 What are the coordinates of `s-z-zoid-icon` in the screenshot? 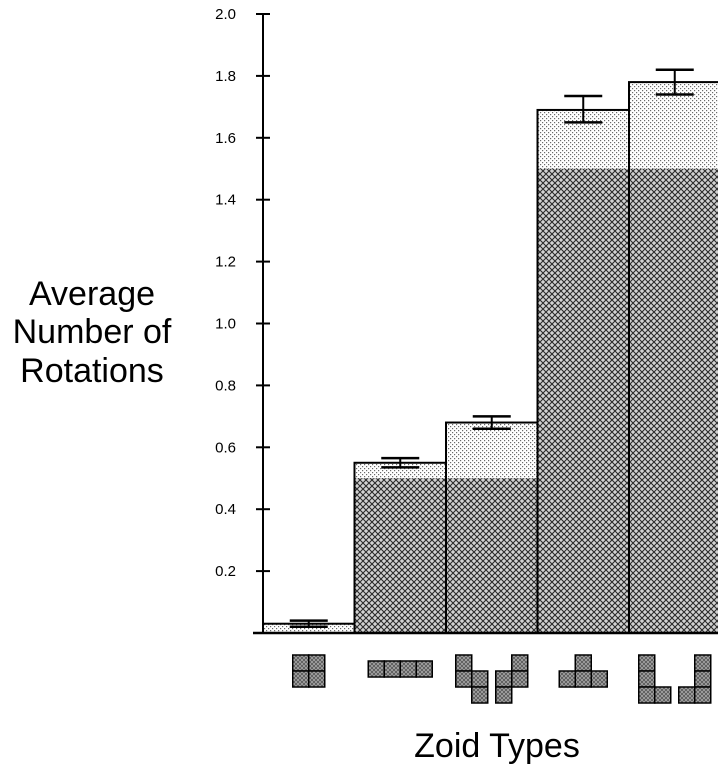 It's located at (492, 679).